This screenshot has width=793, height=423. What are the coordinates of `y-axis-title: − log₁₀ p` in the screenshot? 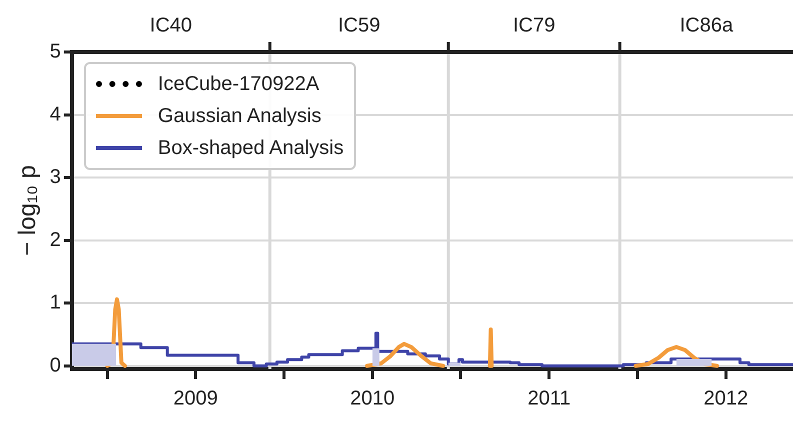 It's located at (28, 210).